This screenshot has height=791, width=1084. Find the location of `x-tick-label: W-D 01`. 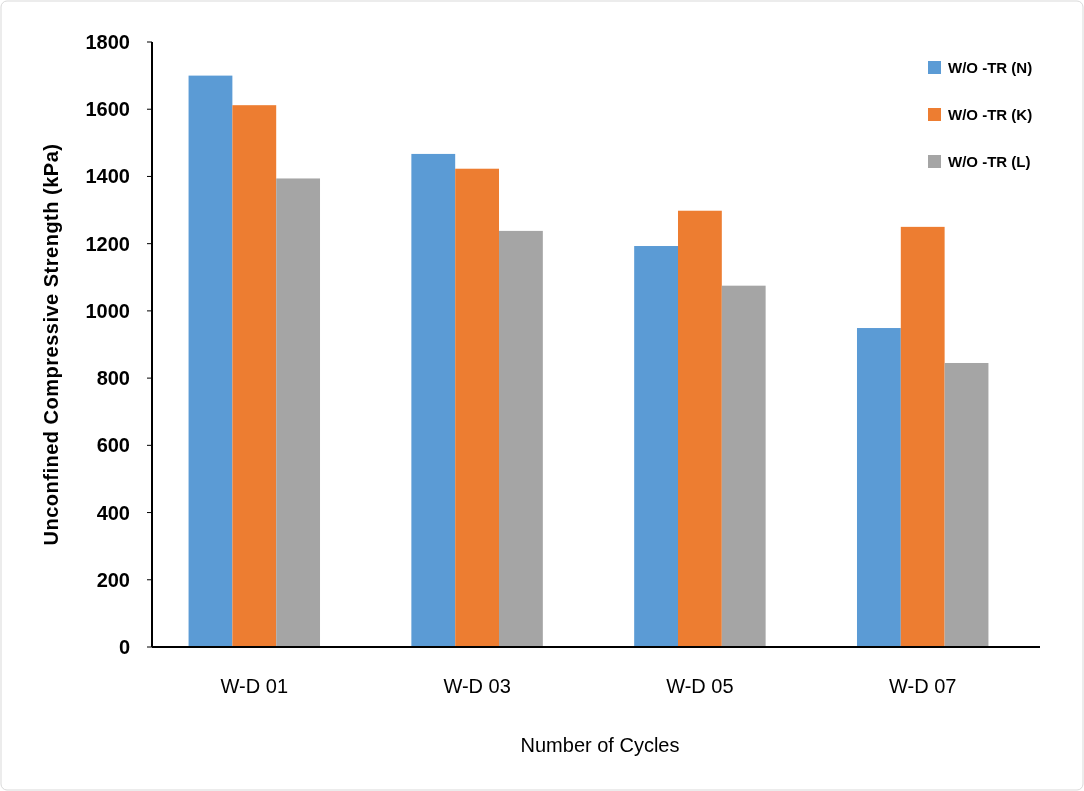

x-tick-label: W-D 01 is located at coordinates (254, 686).